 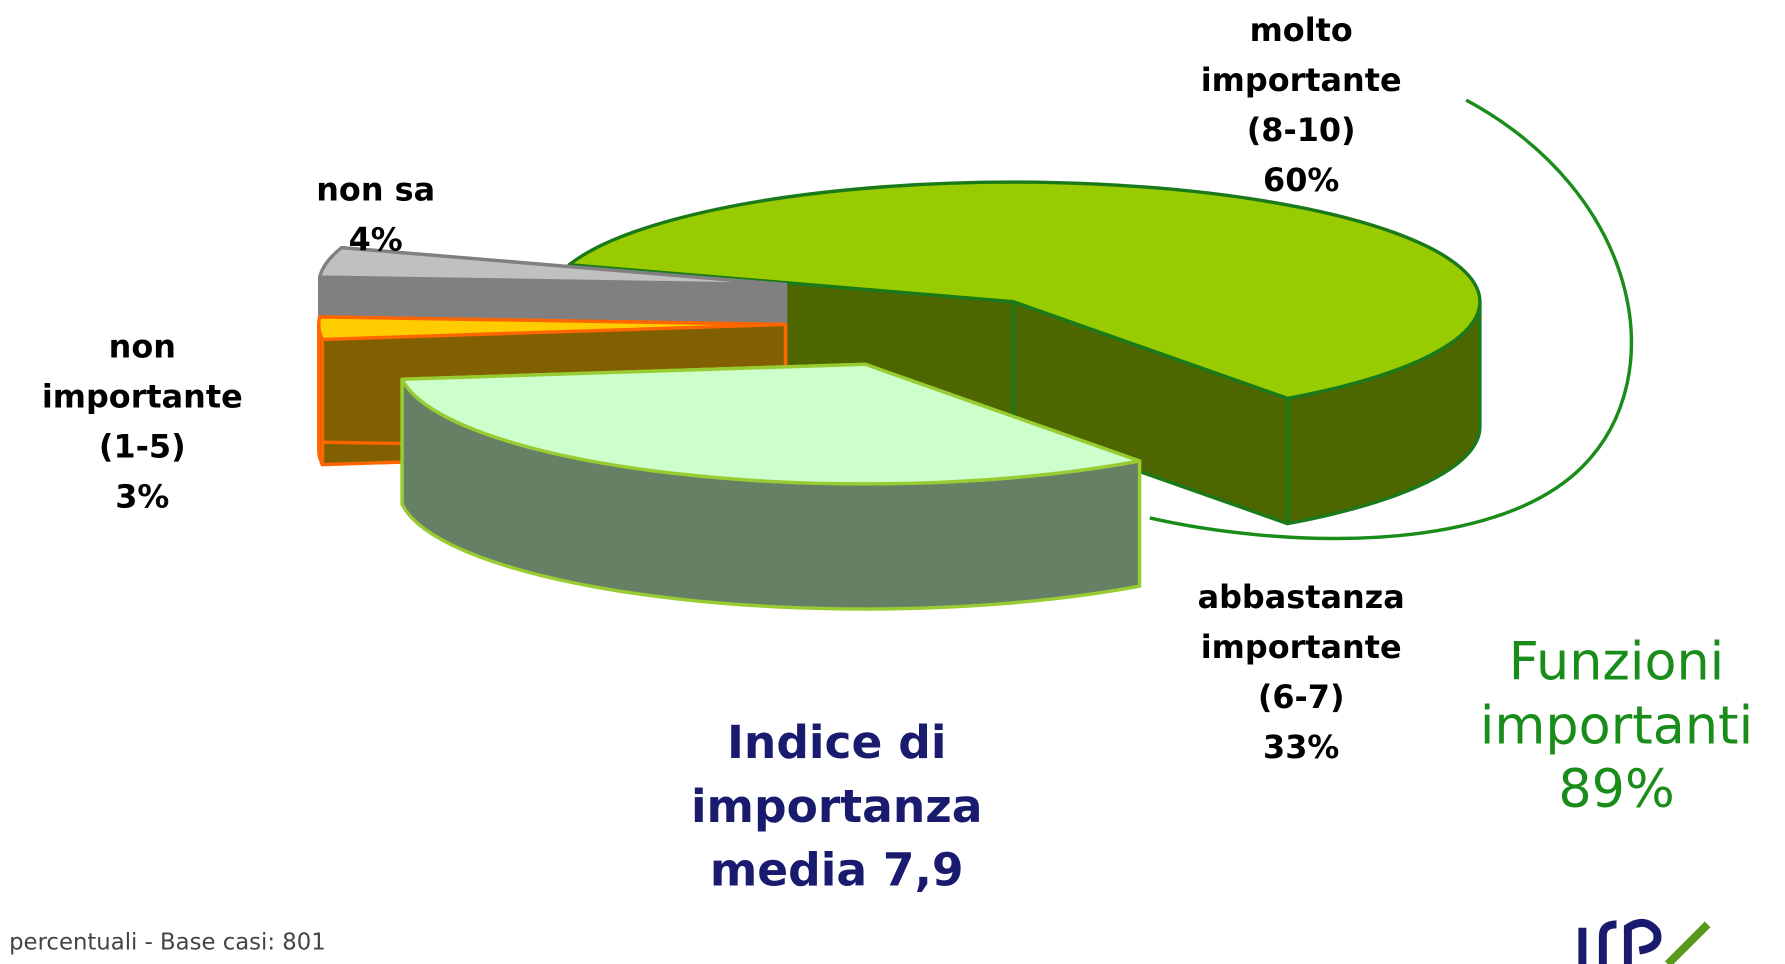 What do you see at coordinates (142, 497) in the screenshot?
I see `slice-value-label: 3%` at bounding box center [142, 497].